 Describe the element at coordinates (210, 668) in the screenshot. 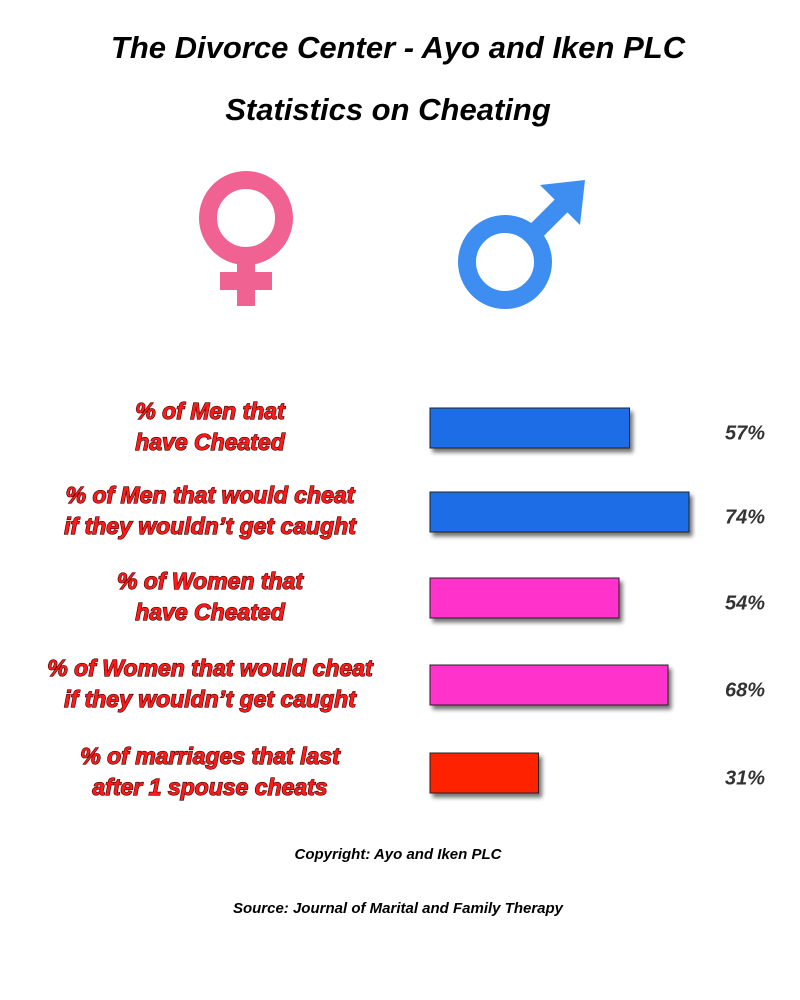

I see `category-label: % of Women that would cheat` at that location.